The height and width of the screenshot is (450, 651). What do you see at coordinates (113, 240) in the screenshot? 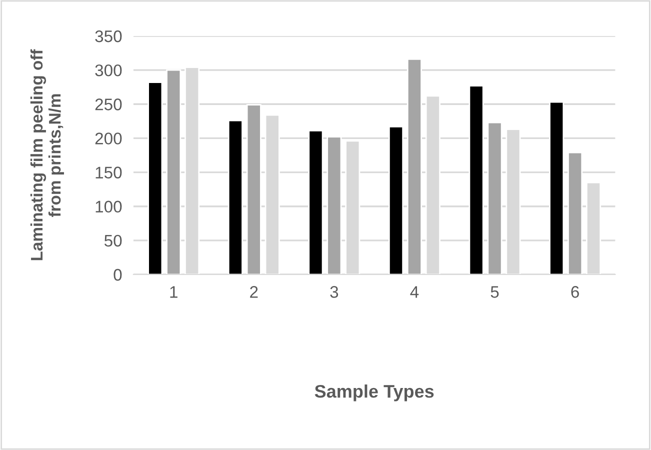
I see `y-tick-label: 50` at bounding box center [113, 240].